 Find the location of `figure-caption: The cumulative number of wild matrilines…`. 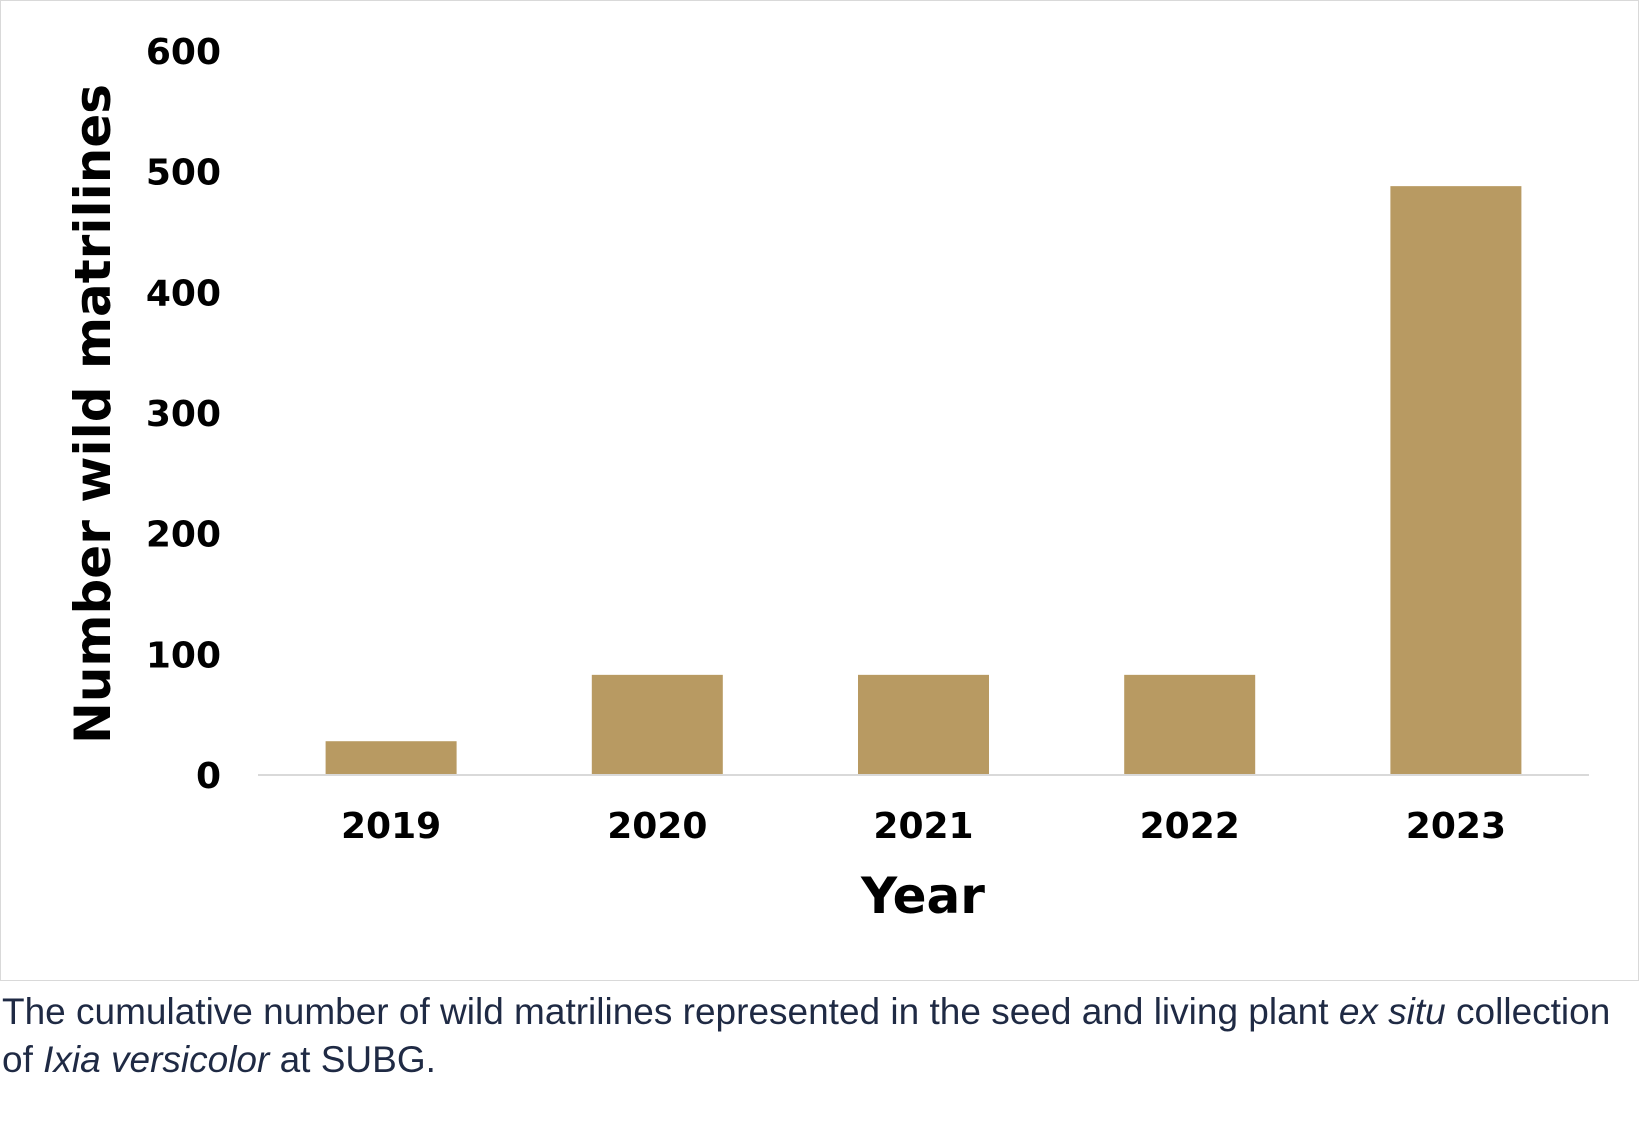

figure-caption: The cumulative number of wild matrilines… is located at coordinates (817, 1036).